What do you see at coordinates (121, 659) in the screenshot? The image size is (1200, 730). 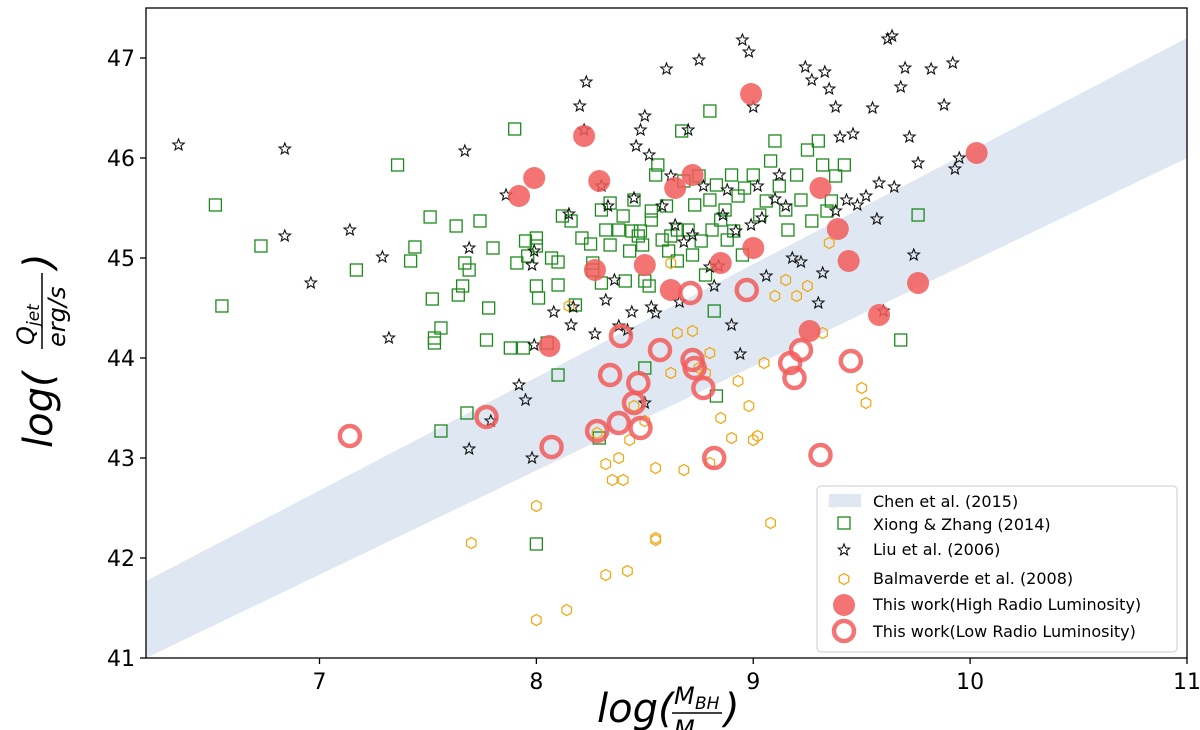 I see `y-tick-label: 41` at bounding box center [121, 659].